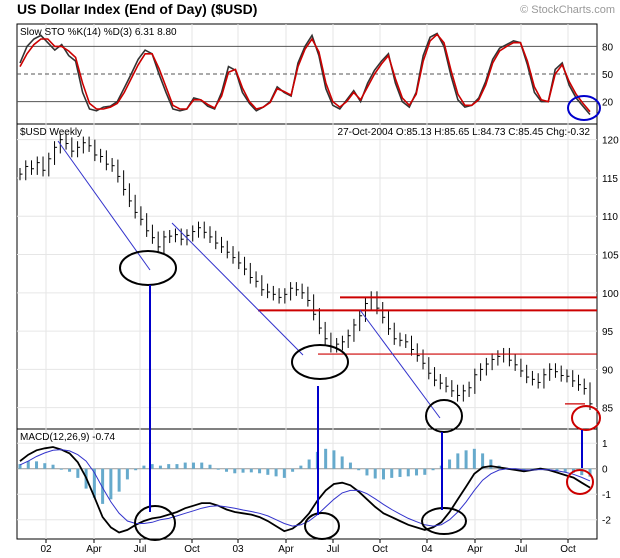  I want to click on stochastic-tick-label: 80, so click(608, 47).